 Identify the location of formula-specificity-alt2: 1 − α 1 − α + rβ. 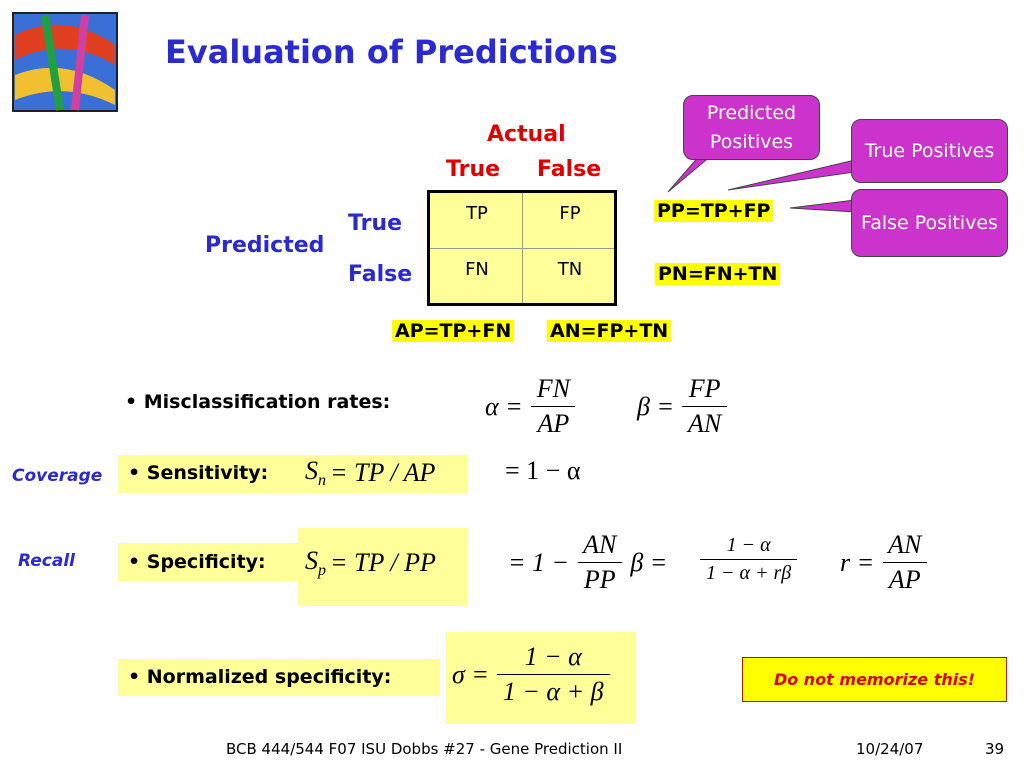
(749, 559).